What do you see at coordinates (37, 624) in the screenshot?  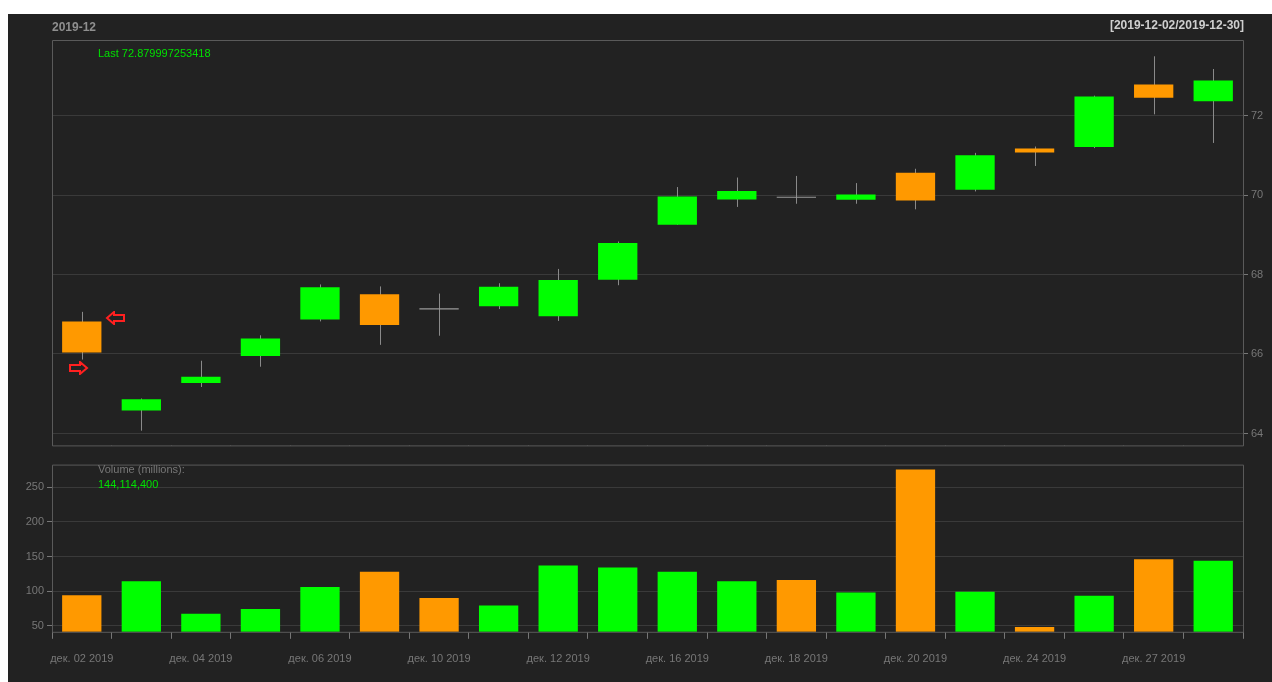 I see `y-tick-label: 50` at bounding box center [37, 624].